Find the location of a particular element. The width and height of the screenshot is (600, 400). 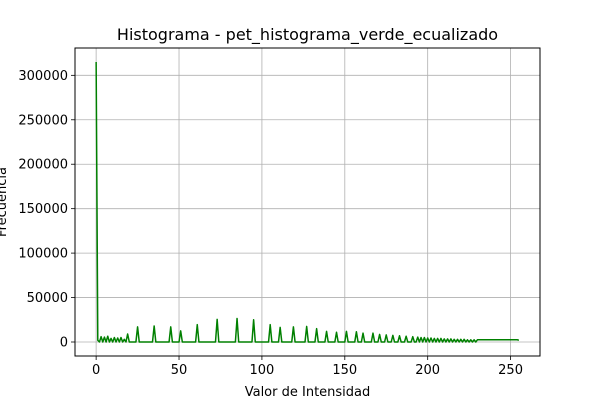

x-tick-label: 200 is located at coordinates (427, 370).